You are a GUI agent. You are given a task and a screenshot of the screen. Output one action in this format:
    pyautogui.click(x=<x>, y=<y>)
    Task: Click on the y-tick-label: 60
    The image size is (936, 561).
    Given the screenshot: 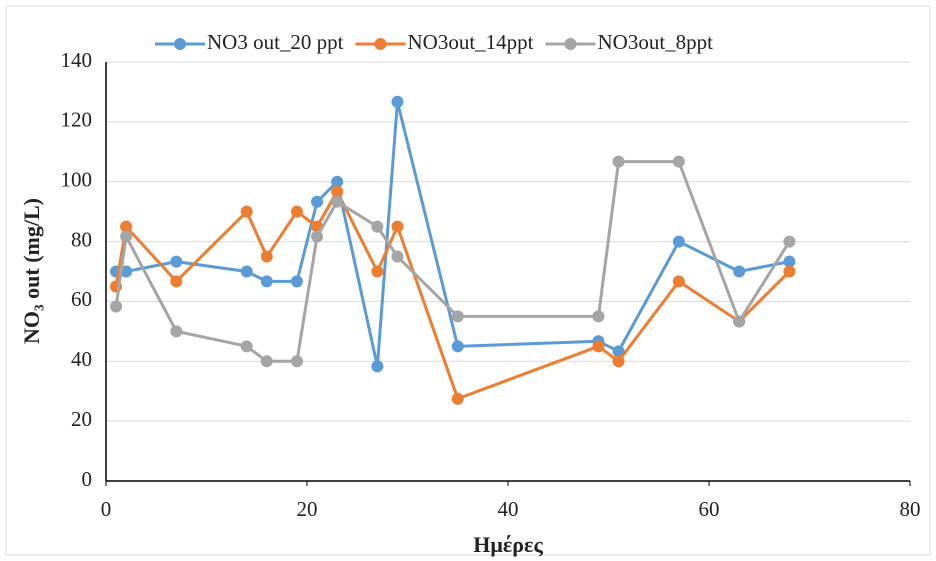 What is the action you would take?
    pyautogui.click(x=81, y=299)
    